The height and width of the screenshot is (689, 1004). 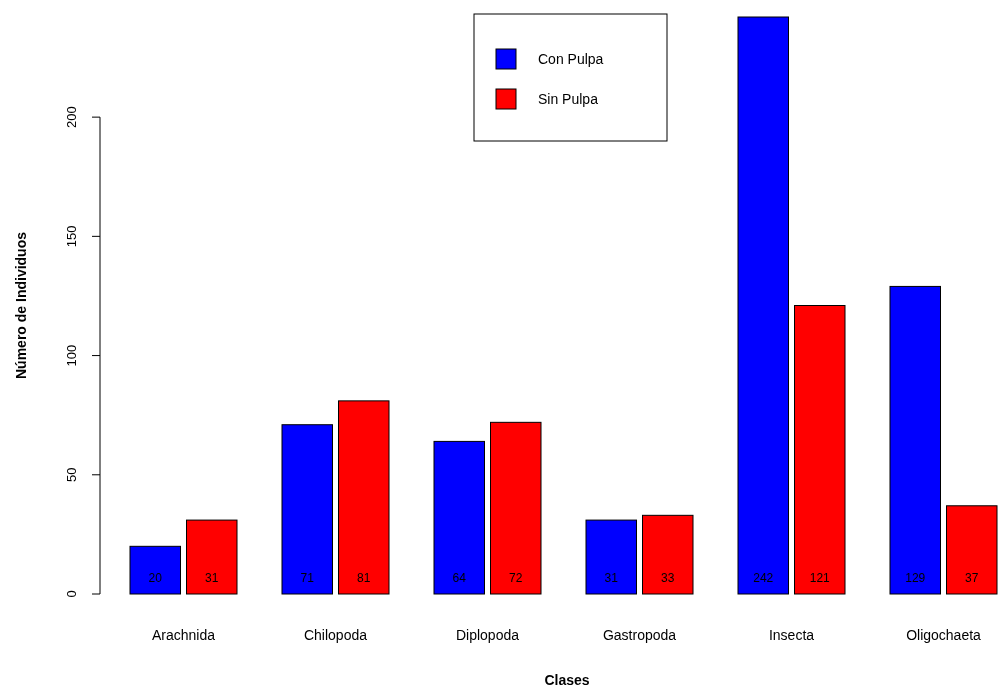 I want to click on y-tick-label: 200, so click(x=71, y=117).